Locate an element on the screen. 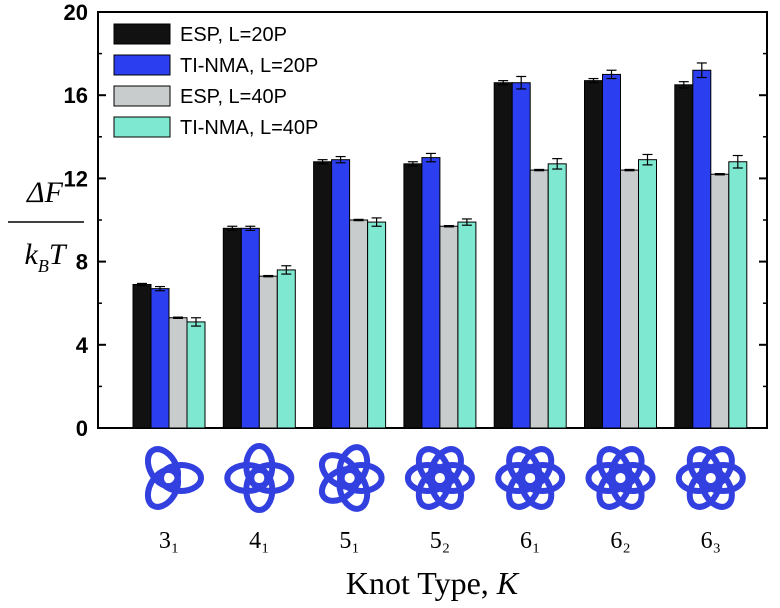  y-tick-label: 4 is located at coordinates (82, 345).